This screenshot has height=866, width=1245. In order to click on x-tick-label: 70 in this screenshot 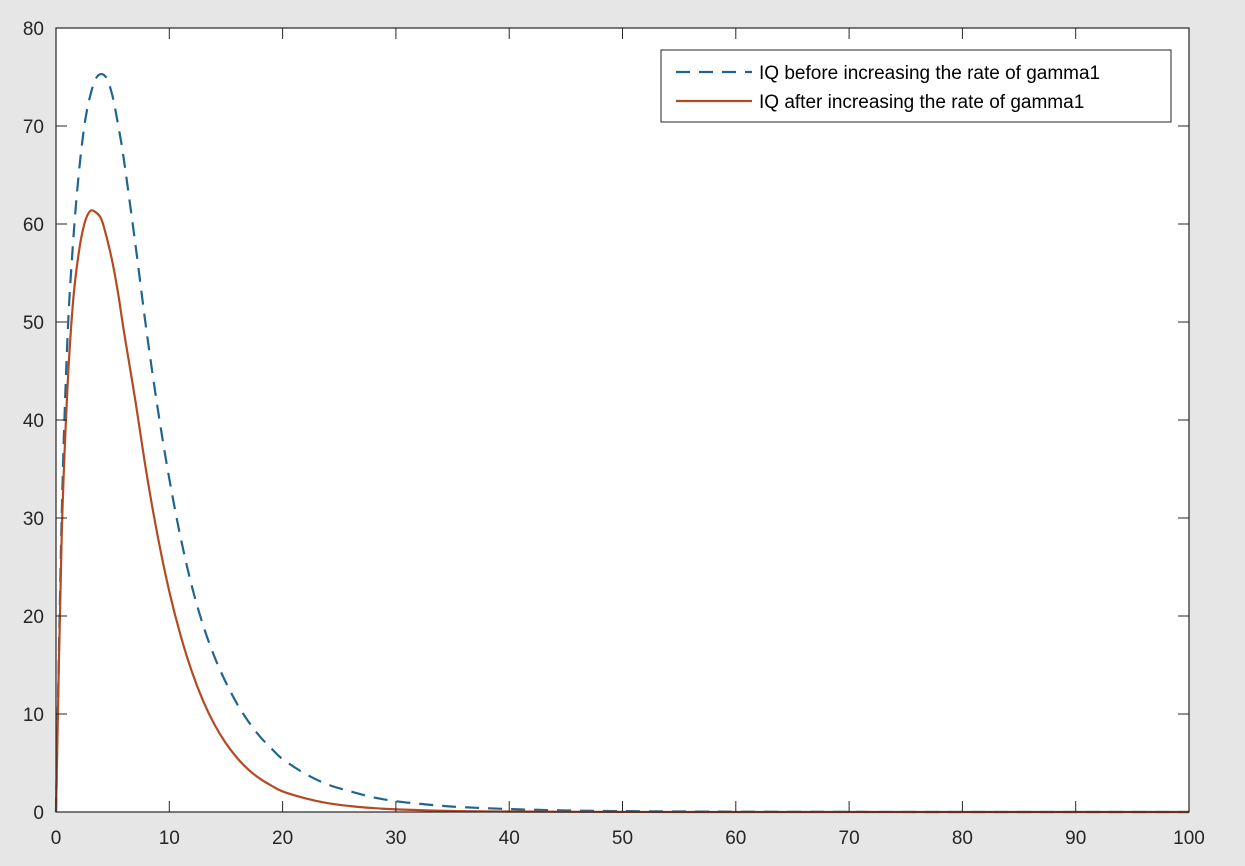, I will do `click(849, 838)`.